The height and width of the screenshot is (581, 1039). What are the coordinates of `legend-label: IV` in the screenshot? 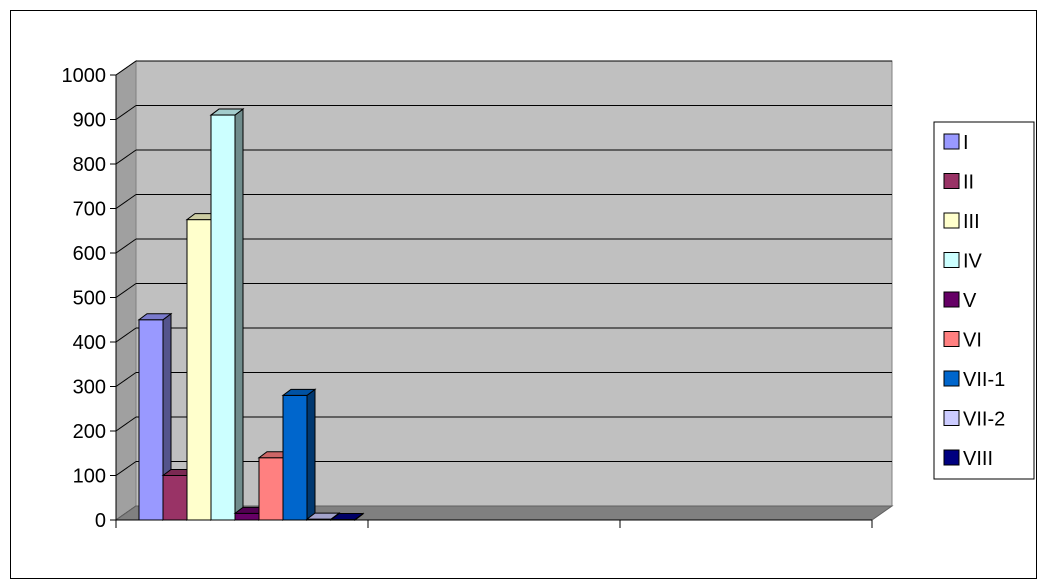 It's located at (973, 262).